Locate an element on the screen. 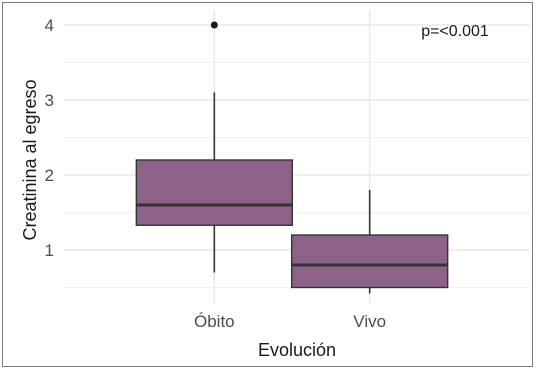 The image size is (537, 371). y-axis-title: Creatinina al egreso is located at coordinates (30, 159).